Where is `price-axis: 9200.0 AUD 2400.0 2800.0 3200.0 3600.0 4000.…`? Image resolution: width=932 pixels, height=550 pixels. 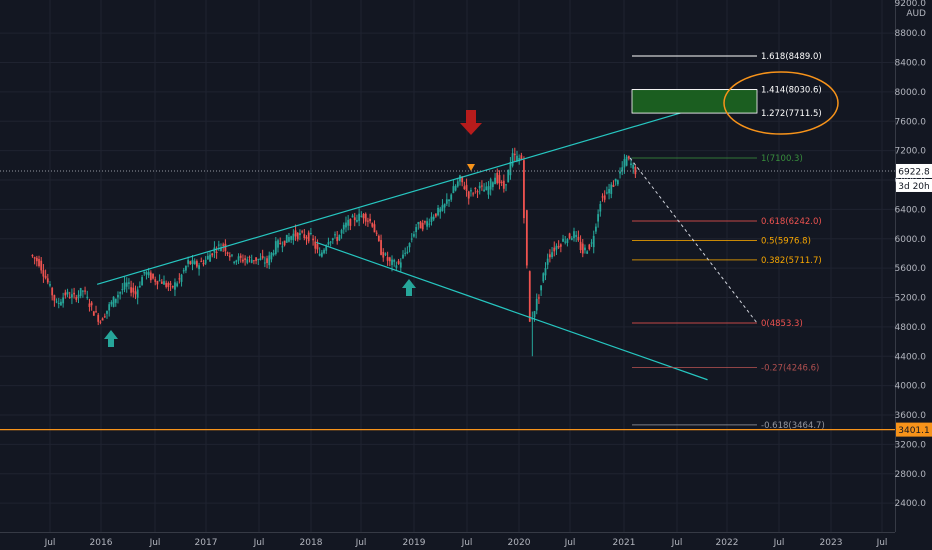
price-axis: 9200.0 AUD 2400.0 2800.0 3200.0 3600.0 4000.… is located at coordinates (911, 266).